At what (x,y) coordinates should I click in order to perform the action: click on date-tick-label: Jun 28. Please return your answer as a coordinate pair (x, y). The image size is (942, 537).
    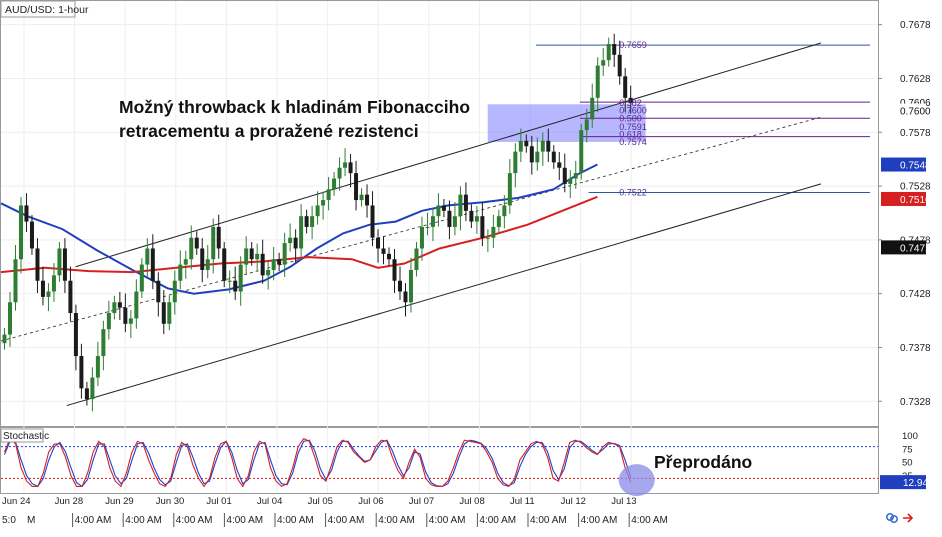
    Looking at the image, I should click on (69, 501).